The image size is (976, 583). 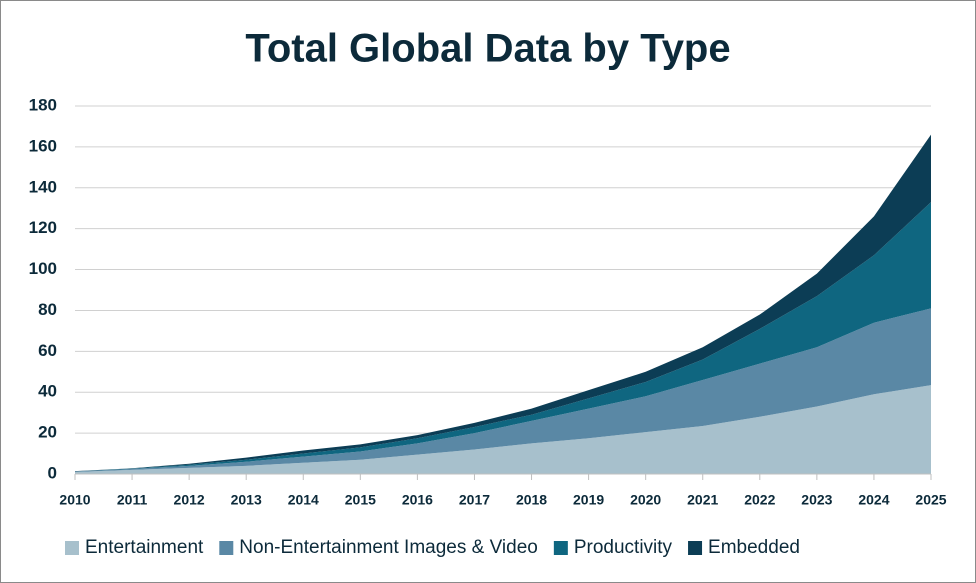 I want to click on x-tick-label: 2011, so click(x=132, y=500).